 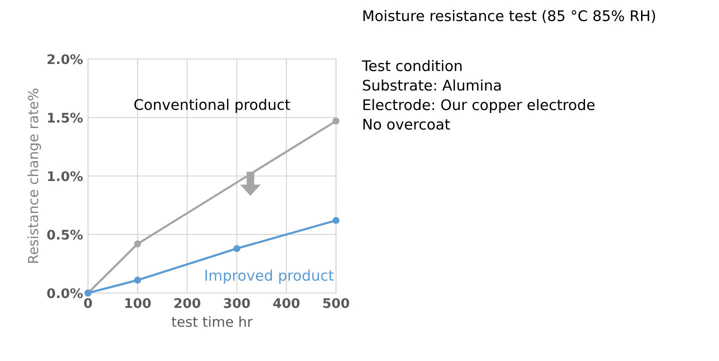 I want to click on y-tick-label: 1.0%, so click(x=65, y=176).